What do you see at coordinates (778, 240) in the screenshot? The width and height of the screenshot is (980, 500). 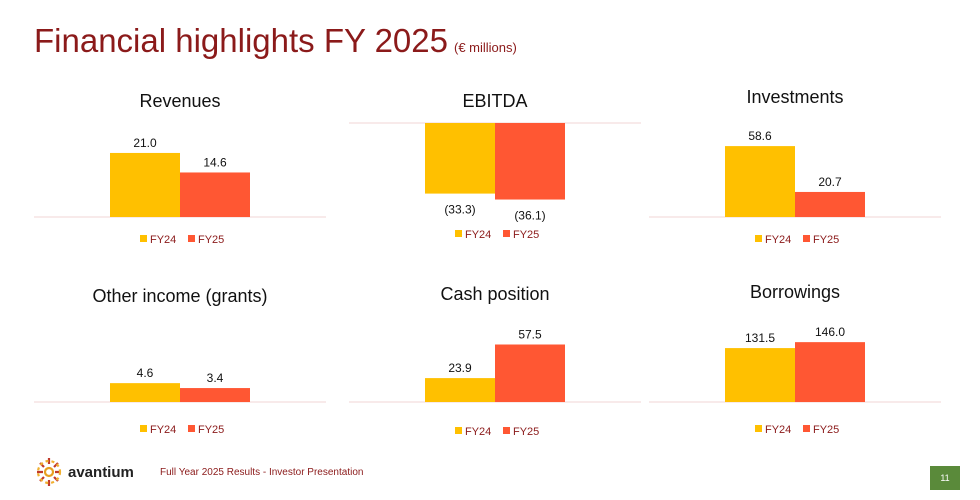 I see `investments-legend-fy24: FY24` at bounding box center [778, 240].